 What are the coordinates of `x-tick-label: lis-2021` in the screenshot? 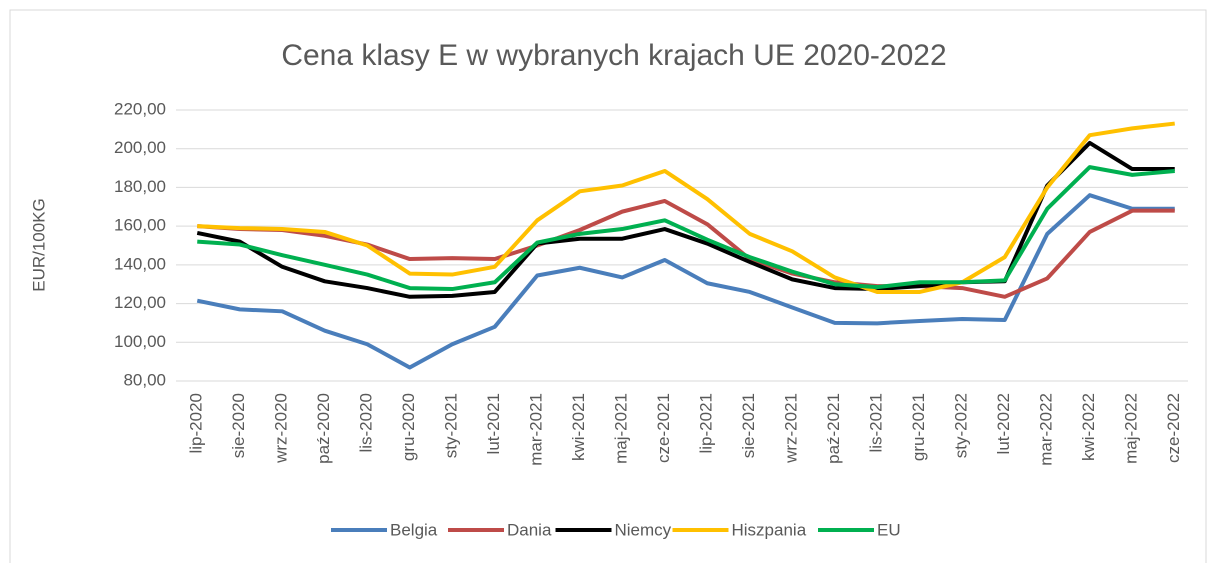 It's located at (876, 423).